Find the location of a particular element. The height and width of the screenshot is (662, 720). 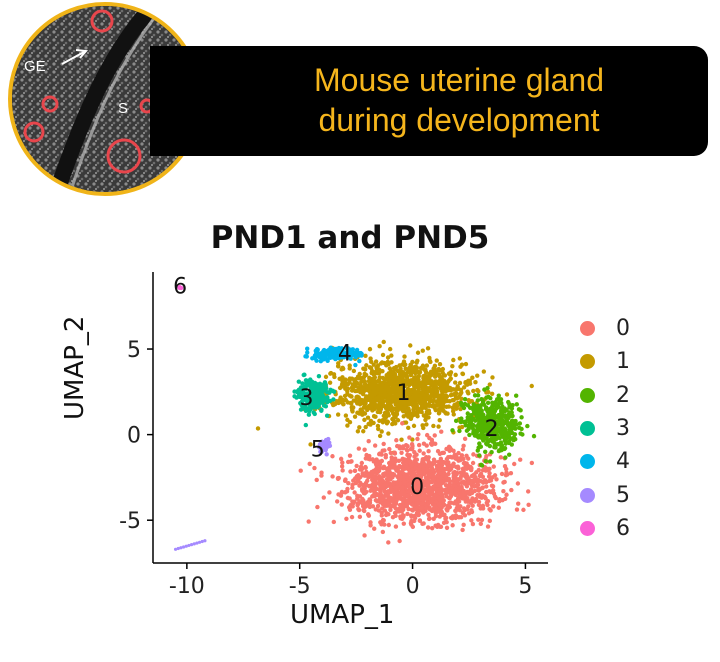

legend-label: 2 is located at coordinates (623, 395).